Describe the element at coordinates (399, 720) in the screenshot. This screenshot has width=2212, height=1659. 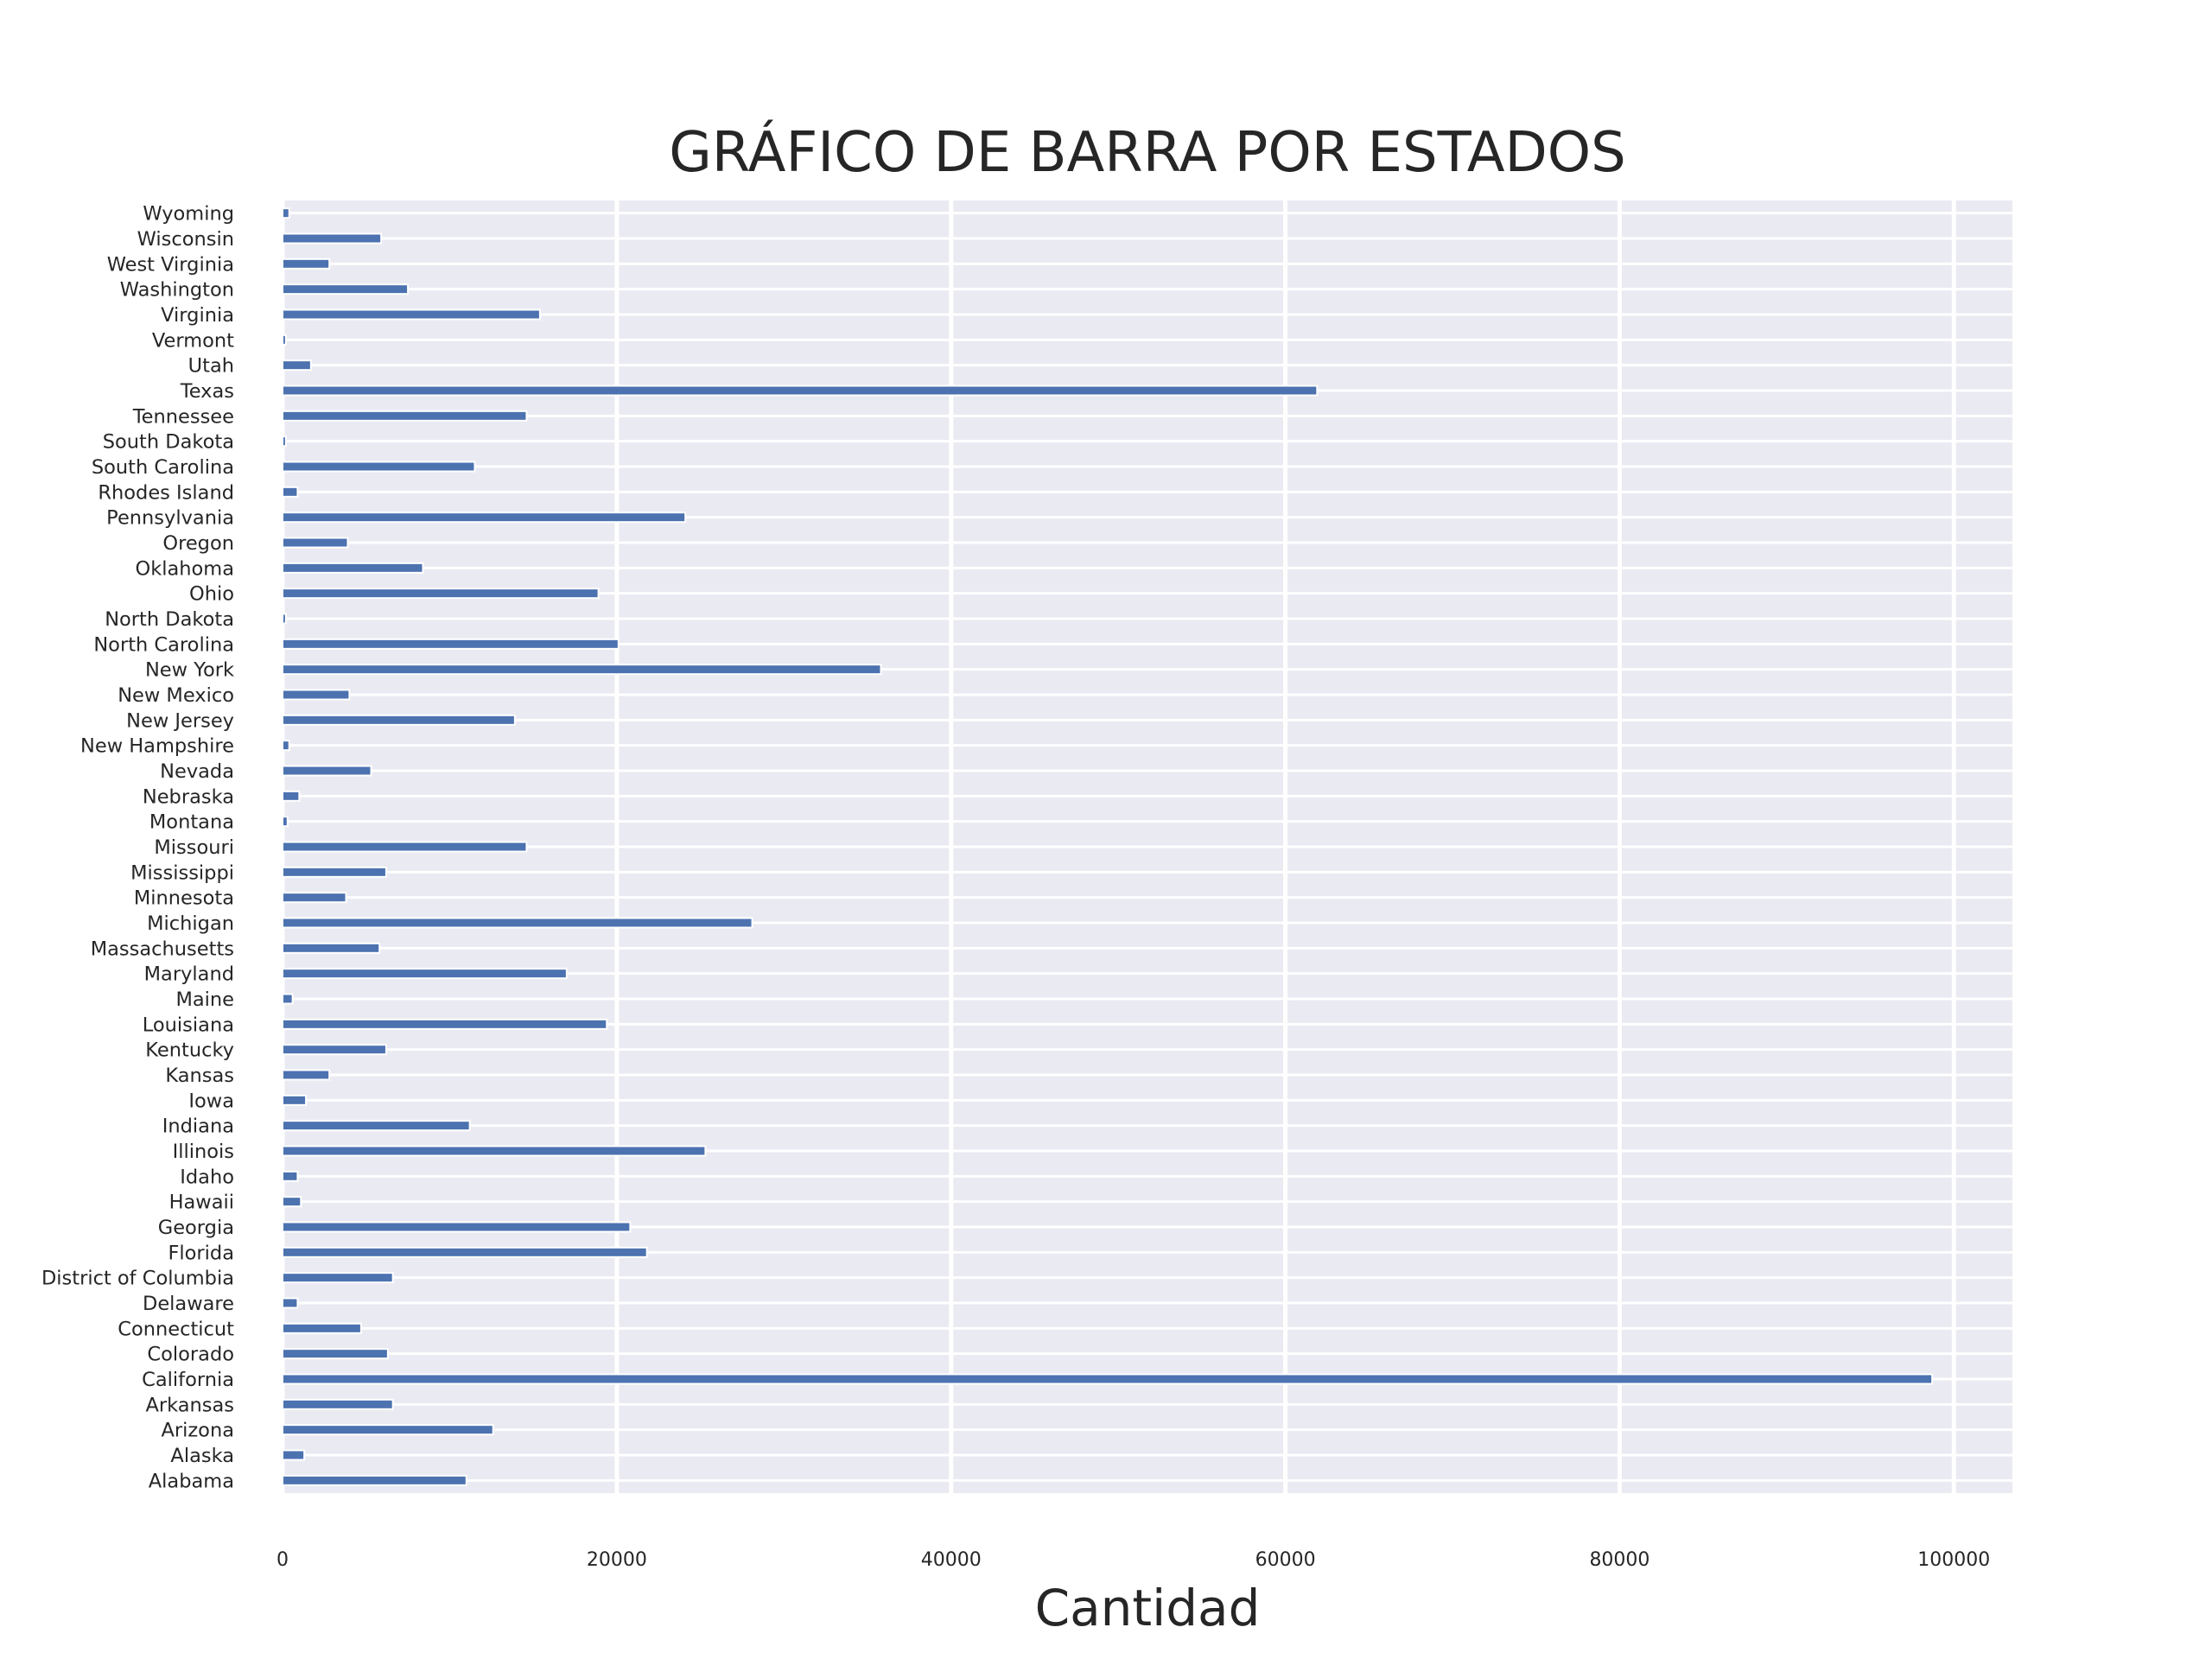
I see `bar-new-jersey` at that location.